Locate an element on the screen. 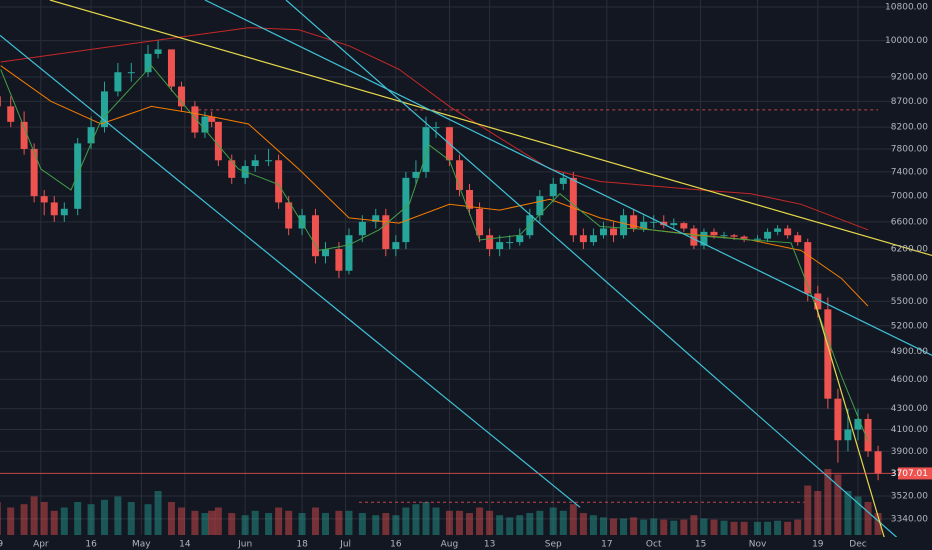 This screenshot has height=550, width=932. x-tick-label: 17 is located at coordinates (606, 545).